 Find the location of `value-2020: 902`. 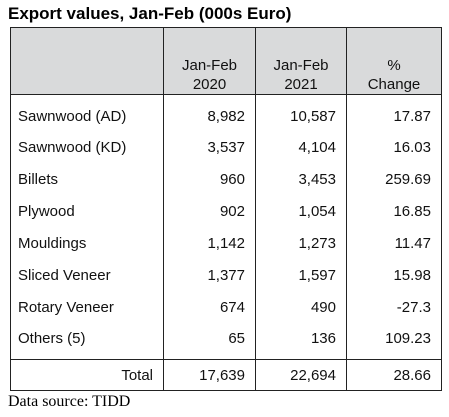

value-2020: 902 is located at coordinates (209, 211).